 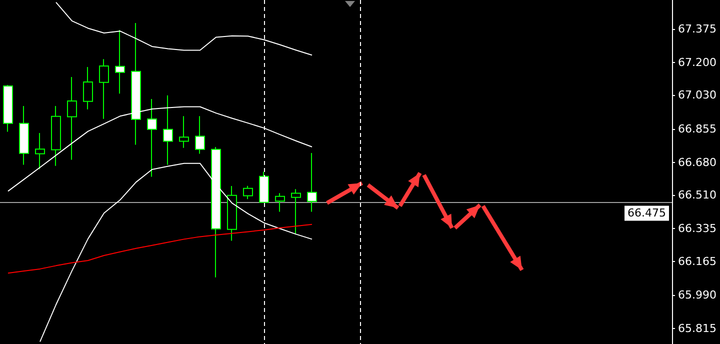 What do you see at coordinates (160, 249) in the screenshot?
I see `line-series` at bounding box center [160, 249].